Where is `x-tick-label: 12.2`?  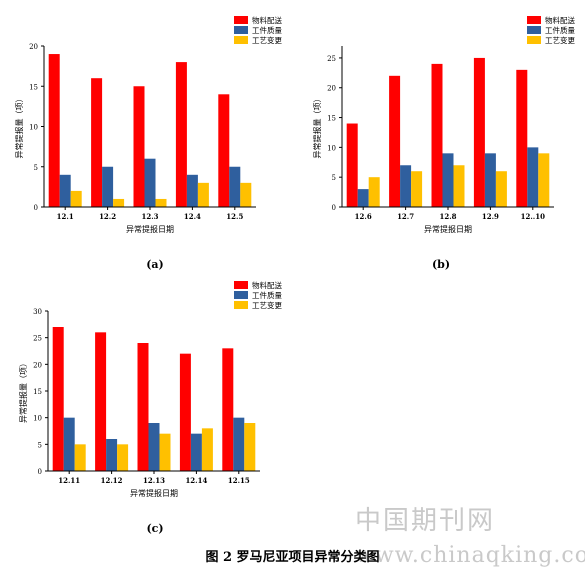
x-tick-label: 12.2 is located at coordinates (107, 216).